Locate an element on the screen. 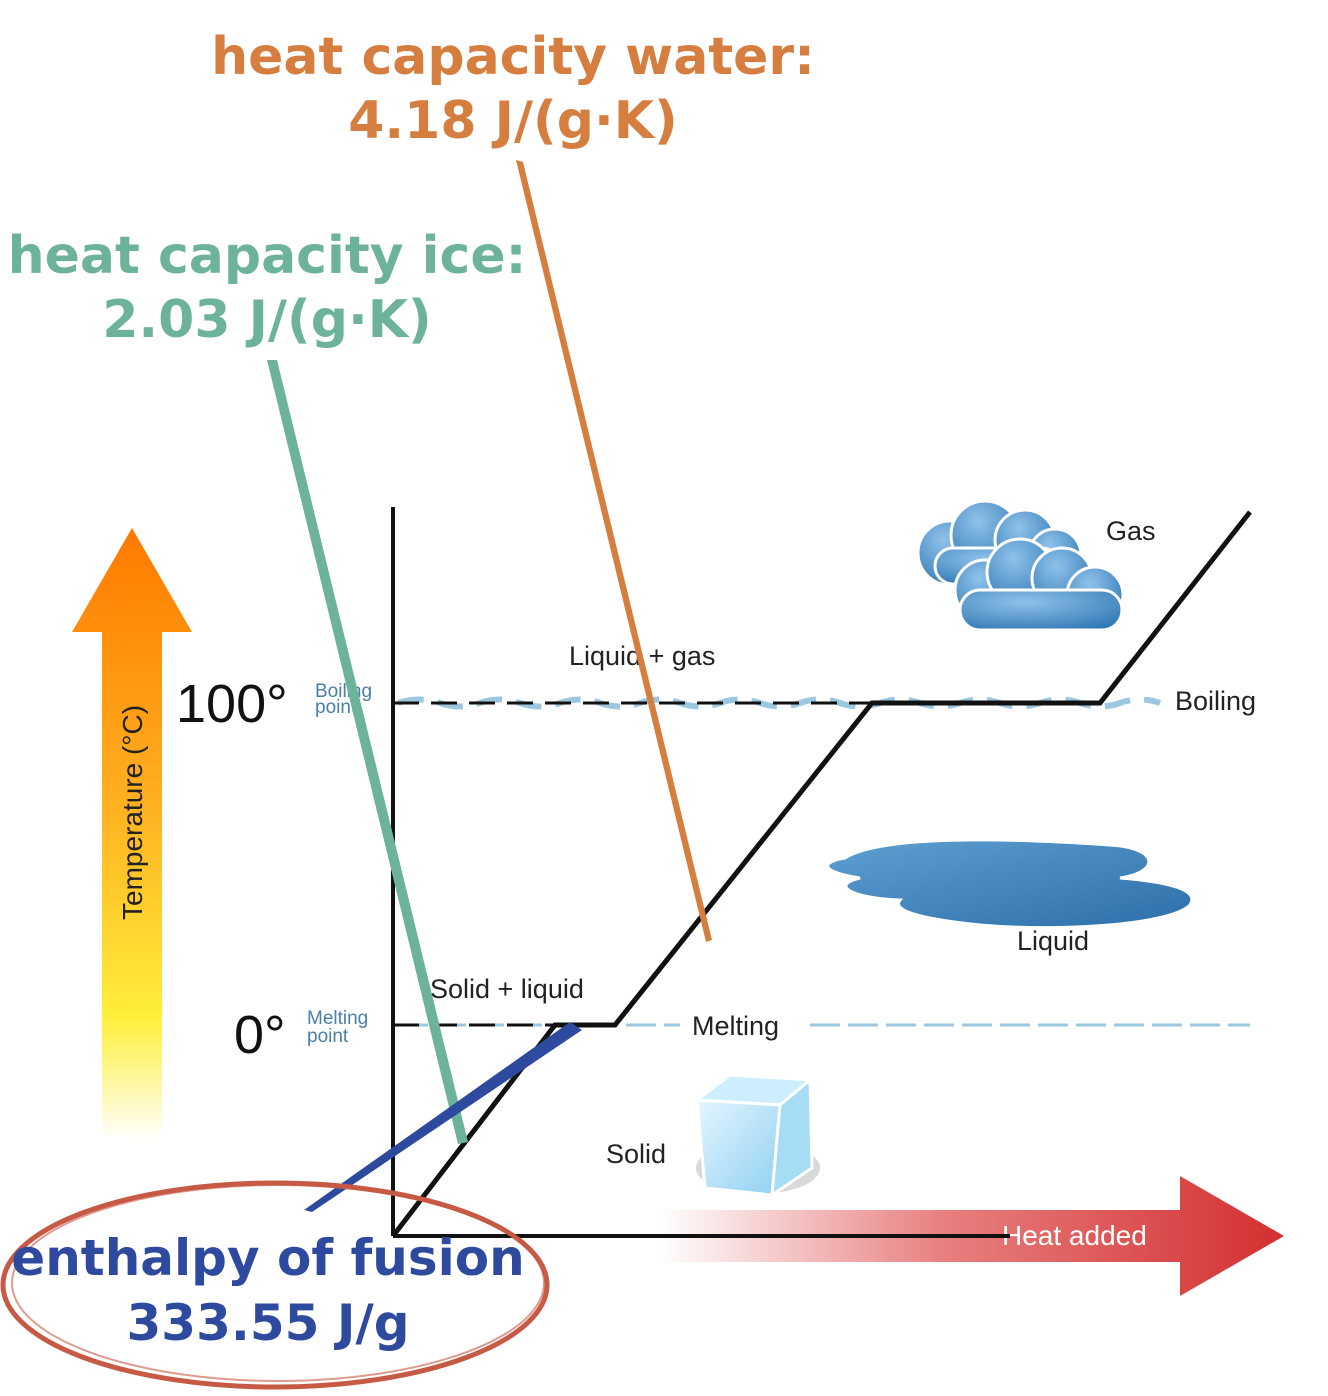 The width and height of the screenshot is (1328, 1396). fusion-circle-outline is located at coordinates (278, 1283).